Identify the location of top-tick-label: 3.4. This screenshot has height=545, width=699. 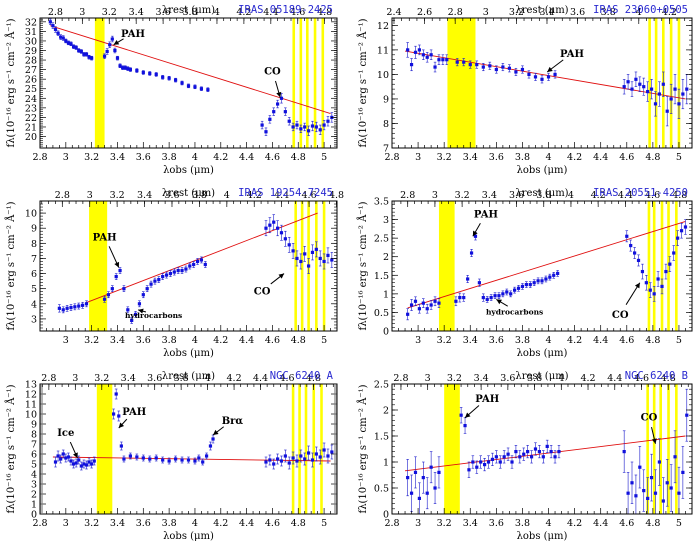
(546, 12).